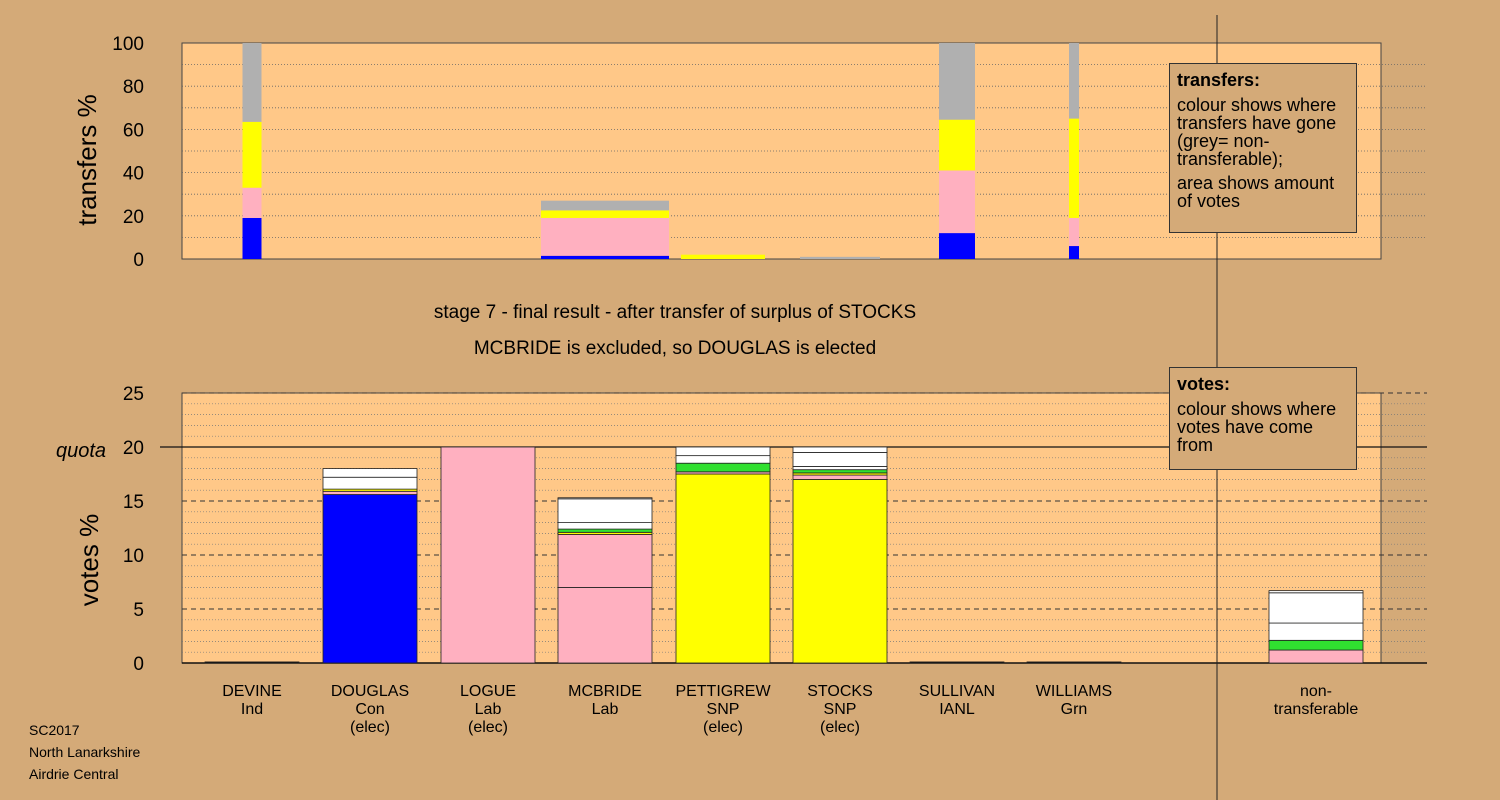 This screenshot has height=800, width=1500. Describe the element at coordinates (252, 709) in the screenshot. I see `candidate-label: Ind` at that location.